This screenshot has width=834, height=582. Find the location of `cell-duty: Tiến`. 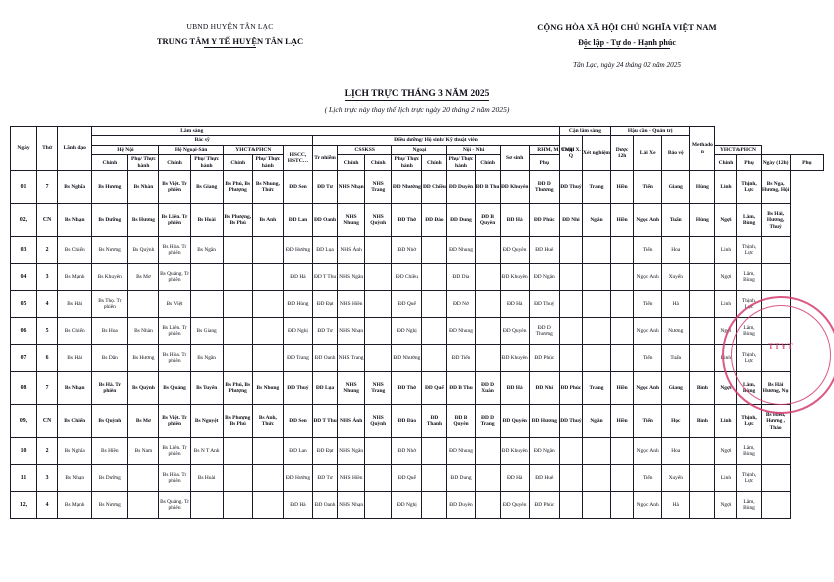

cell-duty: Tiến is located at coordinates (648, 250).